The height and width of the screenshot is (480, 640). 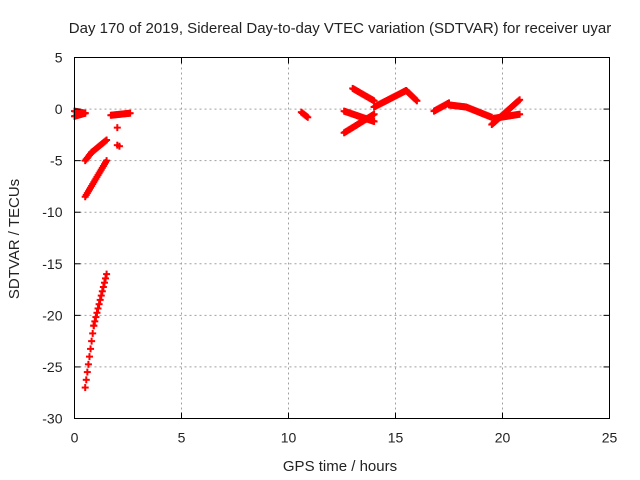 I want to click on x-tick-label-1: 5, so click(x=182, y=438).